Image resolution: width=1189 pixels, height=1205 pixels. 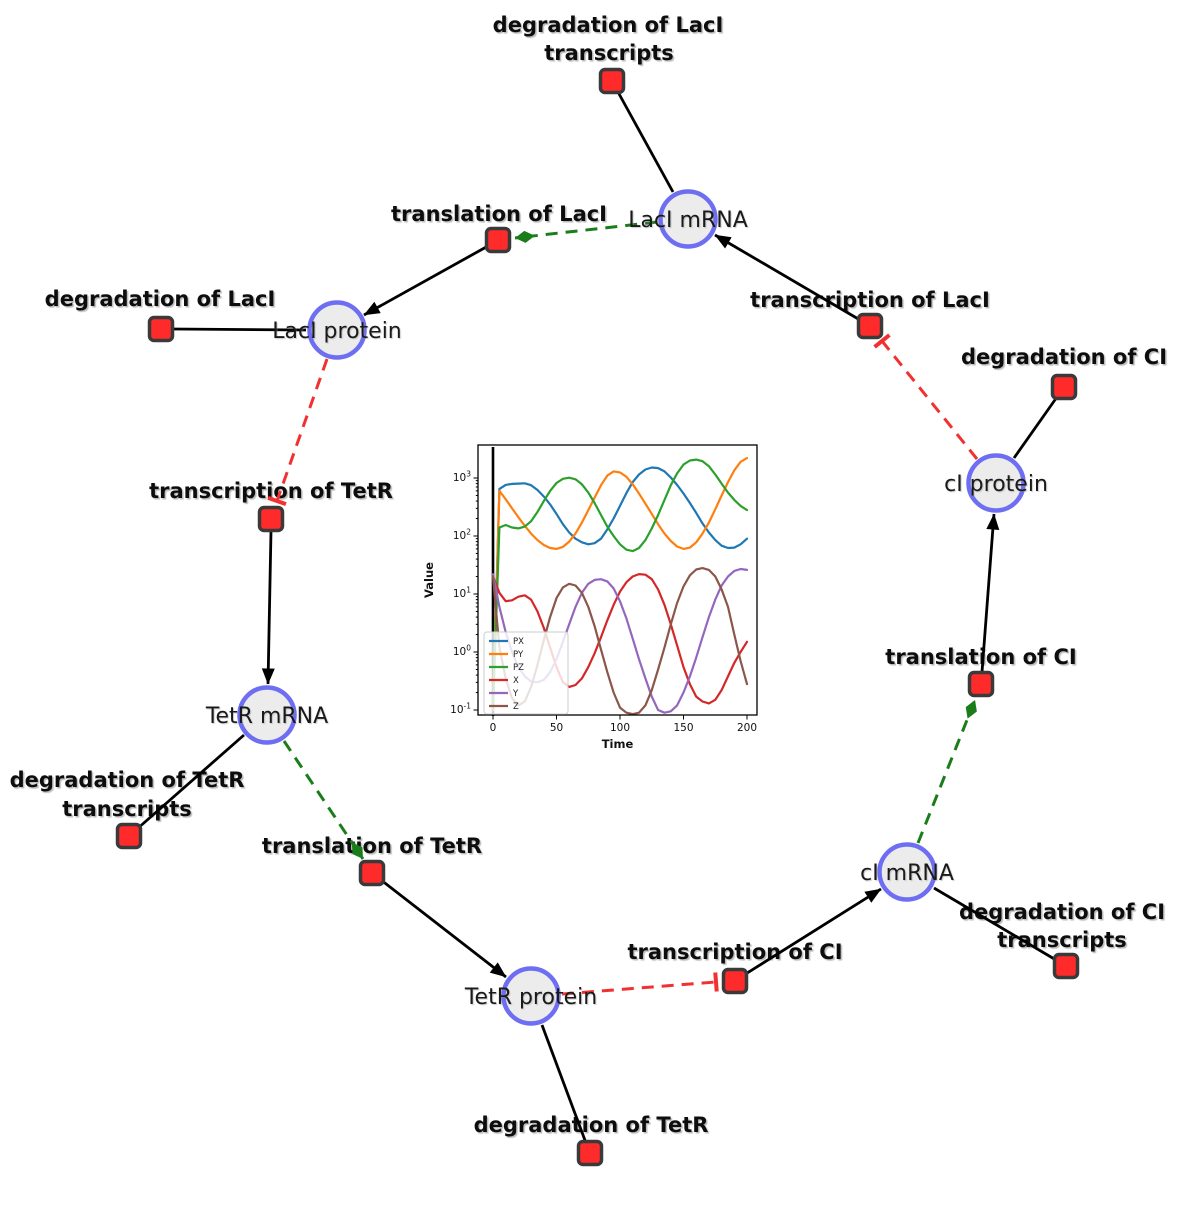 What do you see at coordinates (1066, 966) in the screenshot?
I see `reaction-node-degradation-of-ci-transcripts` at bounding box center [1066, 966].